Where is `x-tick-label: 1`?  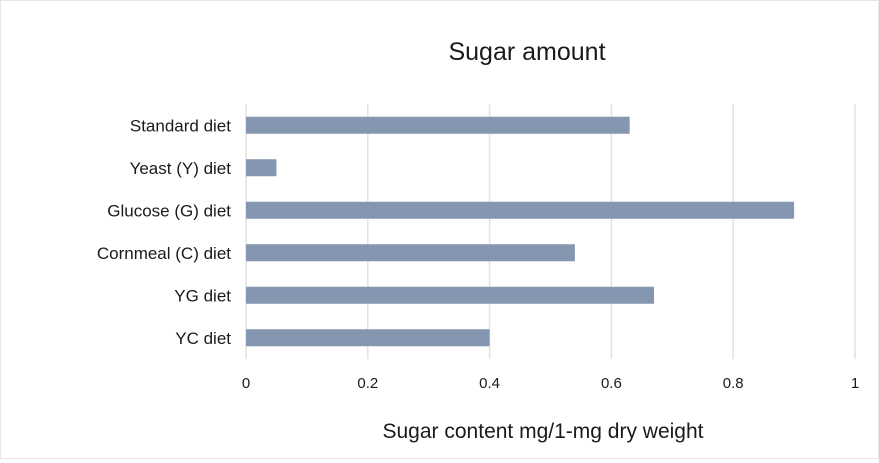 x-tick-label: 1 is located at coordinates (855, 383).